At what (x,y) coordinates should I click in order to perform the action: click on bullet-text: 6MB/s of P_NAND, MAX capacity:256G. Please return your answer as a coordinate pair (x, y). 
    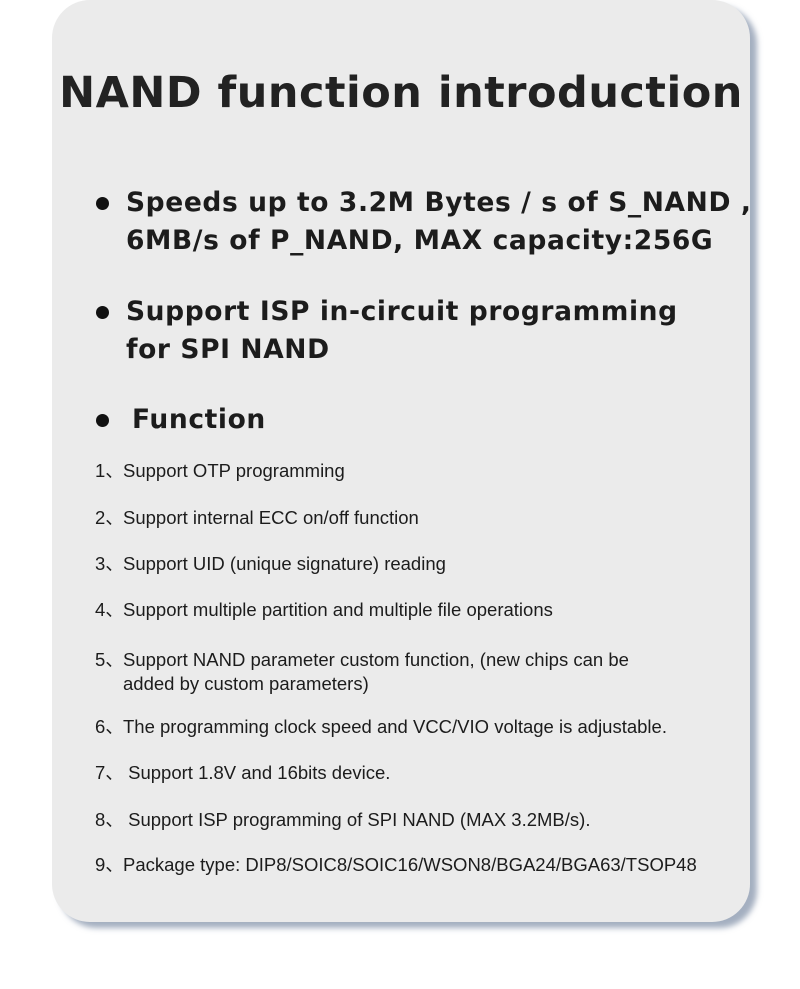
    Looking at the image, I should click on (420, 240).